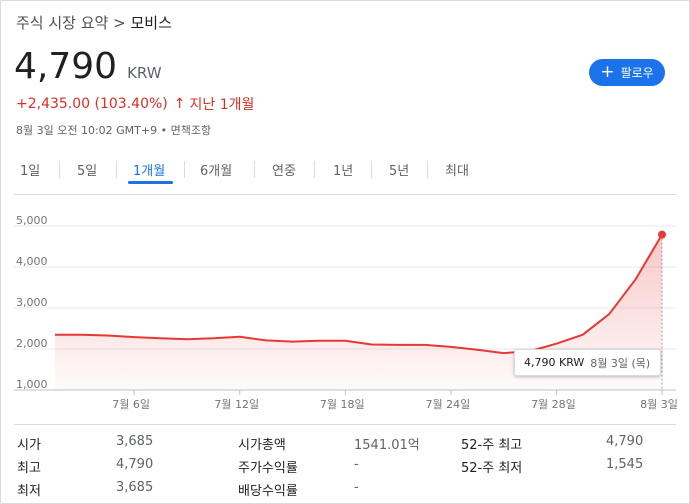 Image resolution: width=690 pixels, height=504 pixels. I want to click on stat-52w-low-value: 1,545, so click(625, 464).